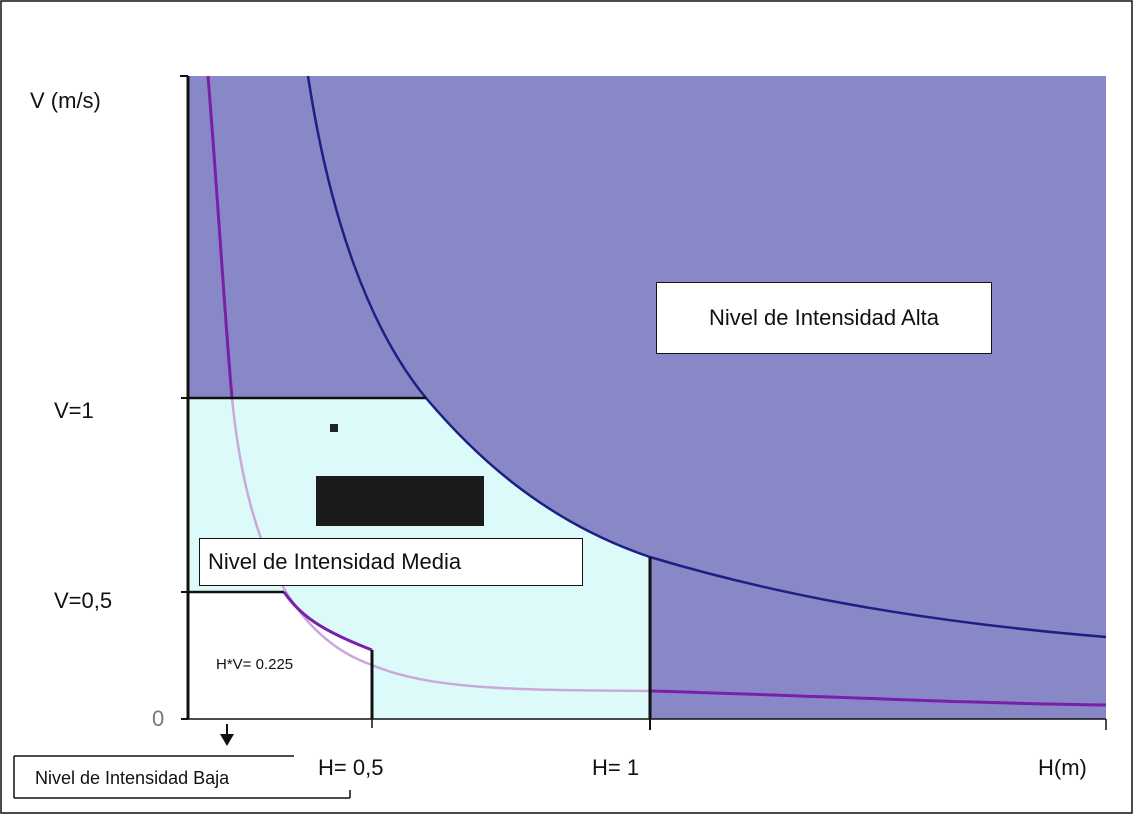 The image size is (1133, 814). What do you see at coordinates (616, 767) in the screenshot?
I see `x-tick-label-h1: H= 1` at bounding box center [616, 767].